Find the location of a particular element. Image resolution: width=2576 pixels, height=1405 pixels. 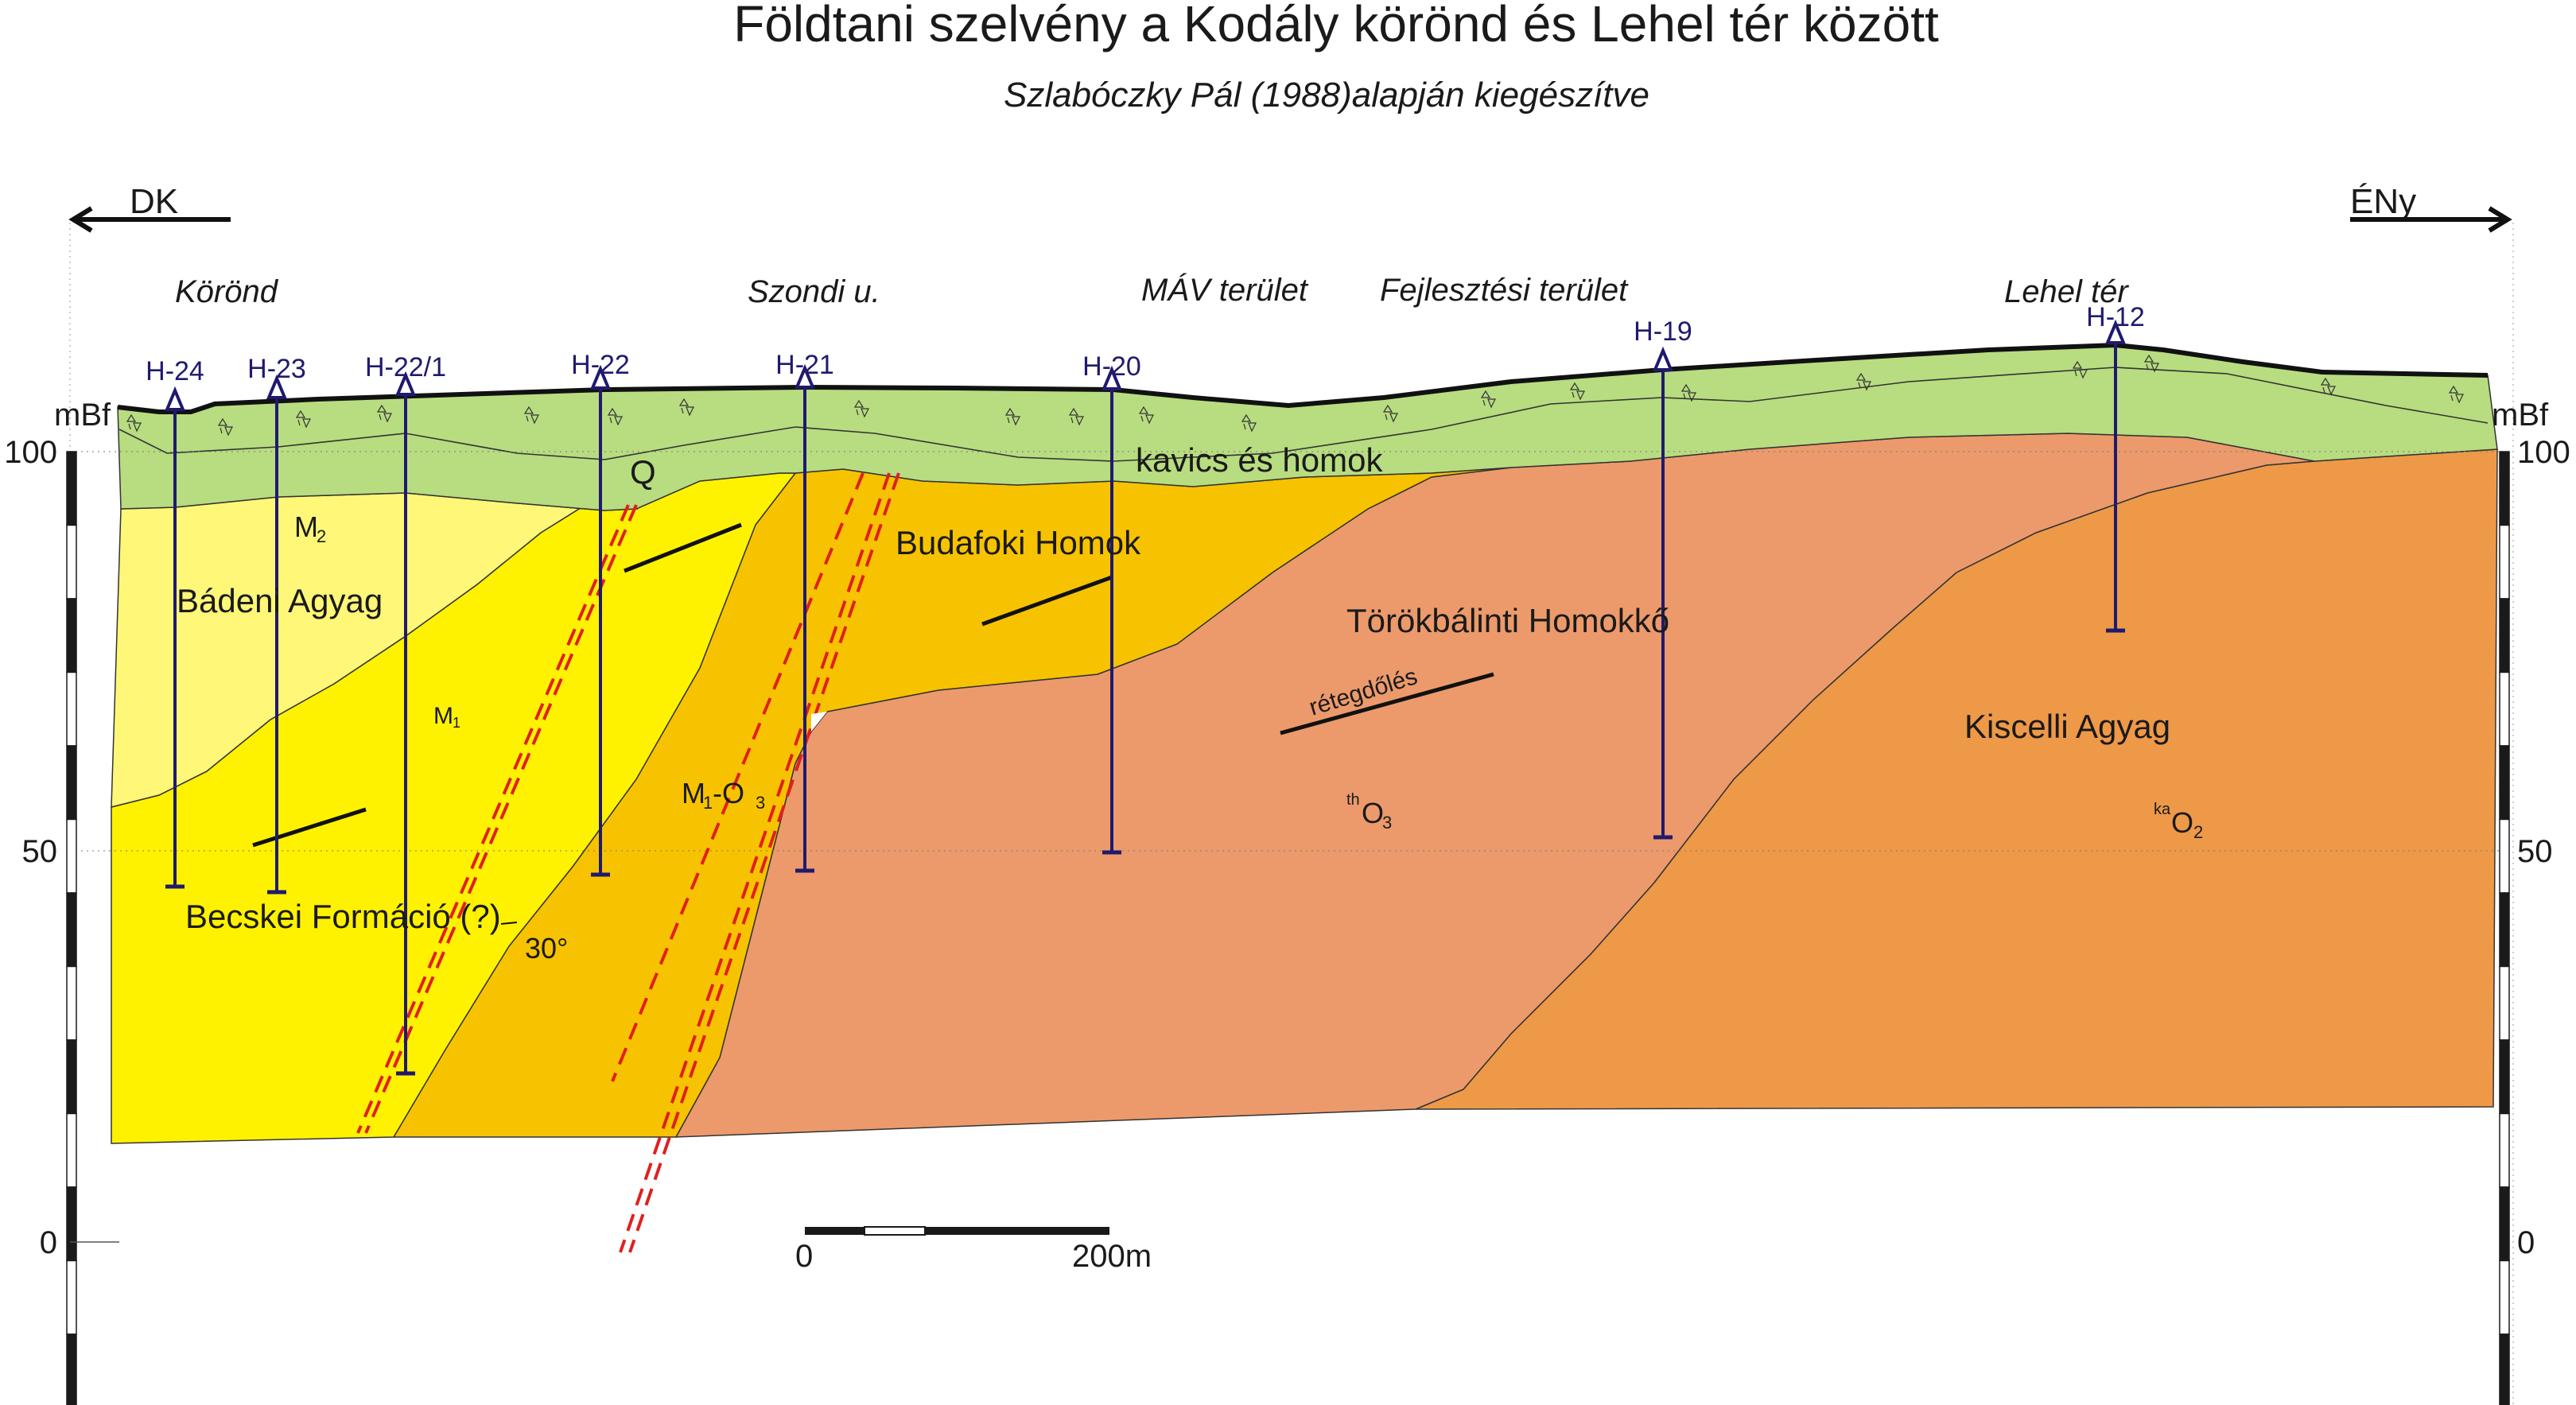

scale-end: 200m is located at coordinates (1112, 1256).